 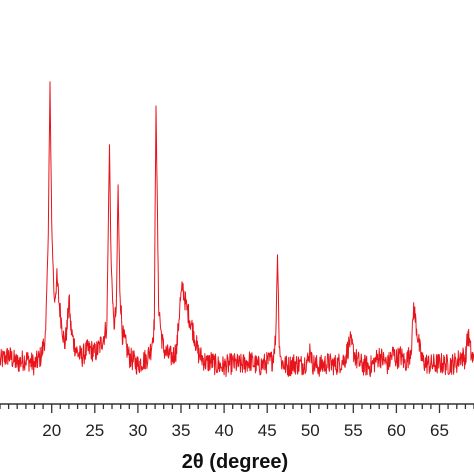 What do you see at coordinates (51, 430) in the screenshot?
I see `x-tick-label: 20` at bounding box center [51, 430].